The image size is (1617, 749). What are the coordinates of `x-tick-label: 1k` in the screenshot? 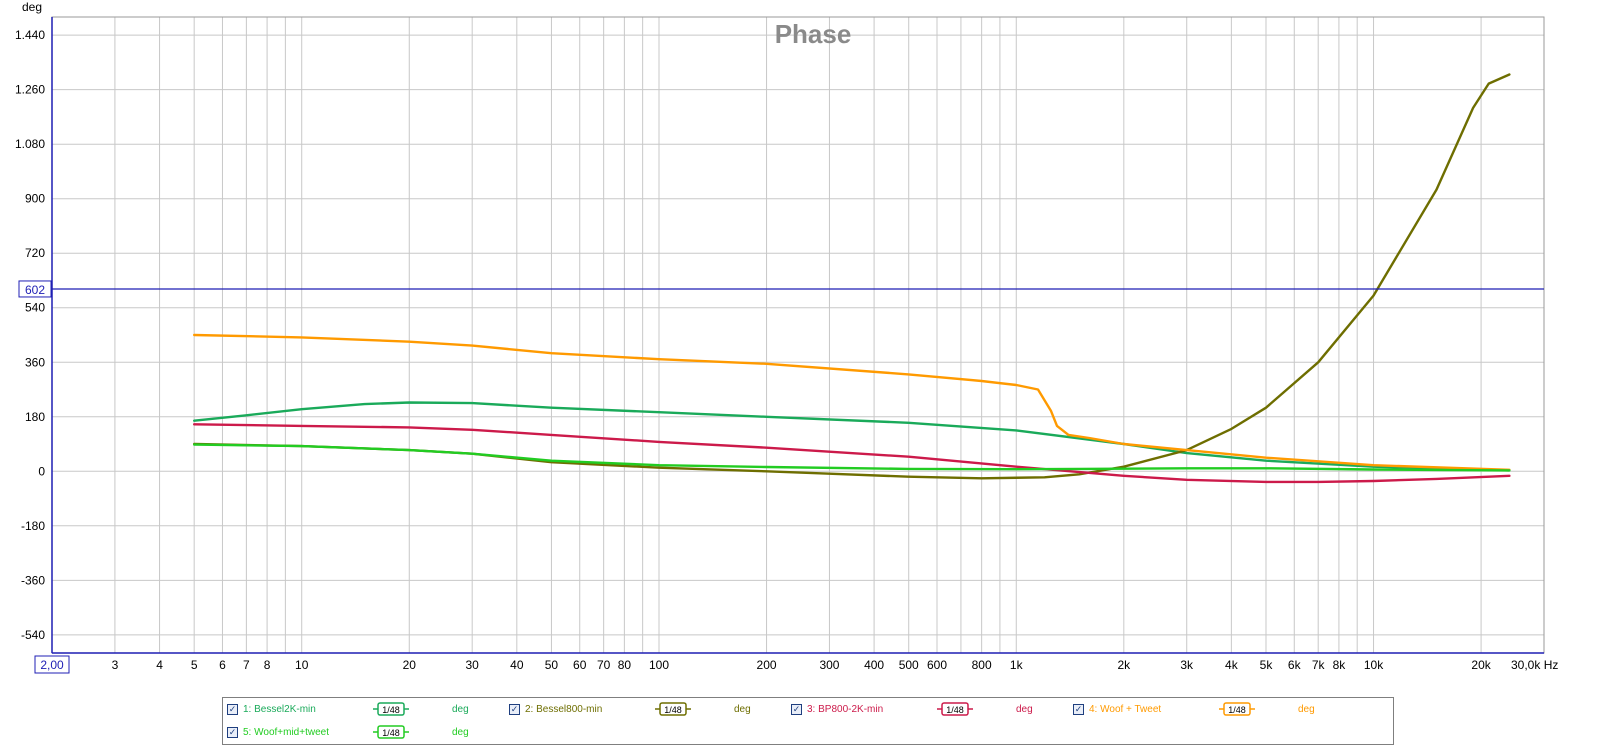 It's located at (1017, 665).